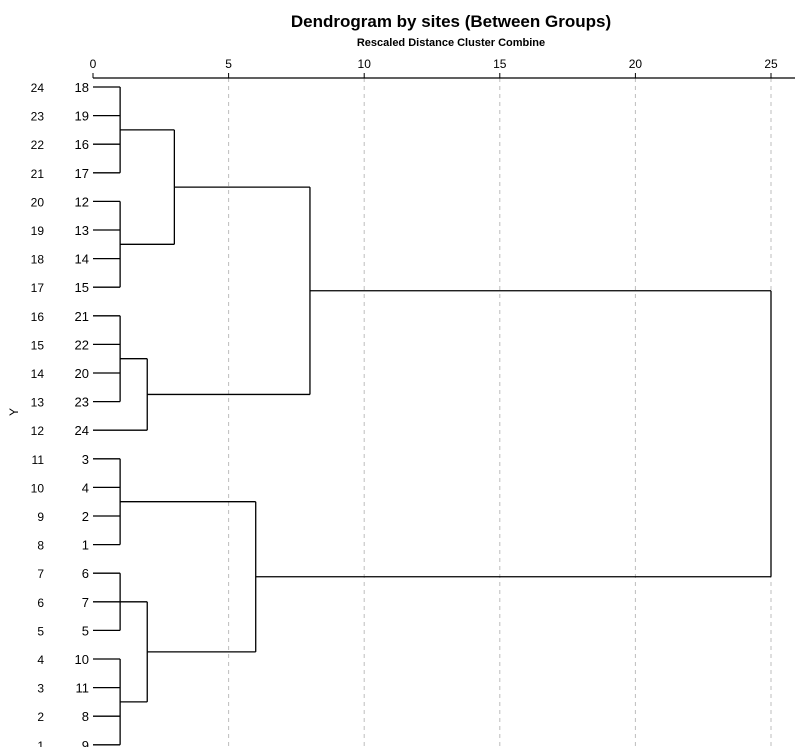 This screenshot has width=795, height=747. What do you see at coordinates (38, 288) in the screenshot?
I see `y-tick-label: 17` at bounding box center [38, 288].